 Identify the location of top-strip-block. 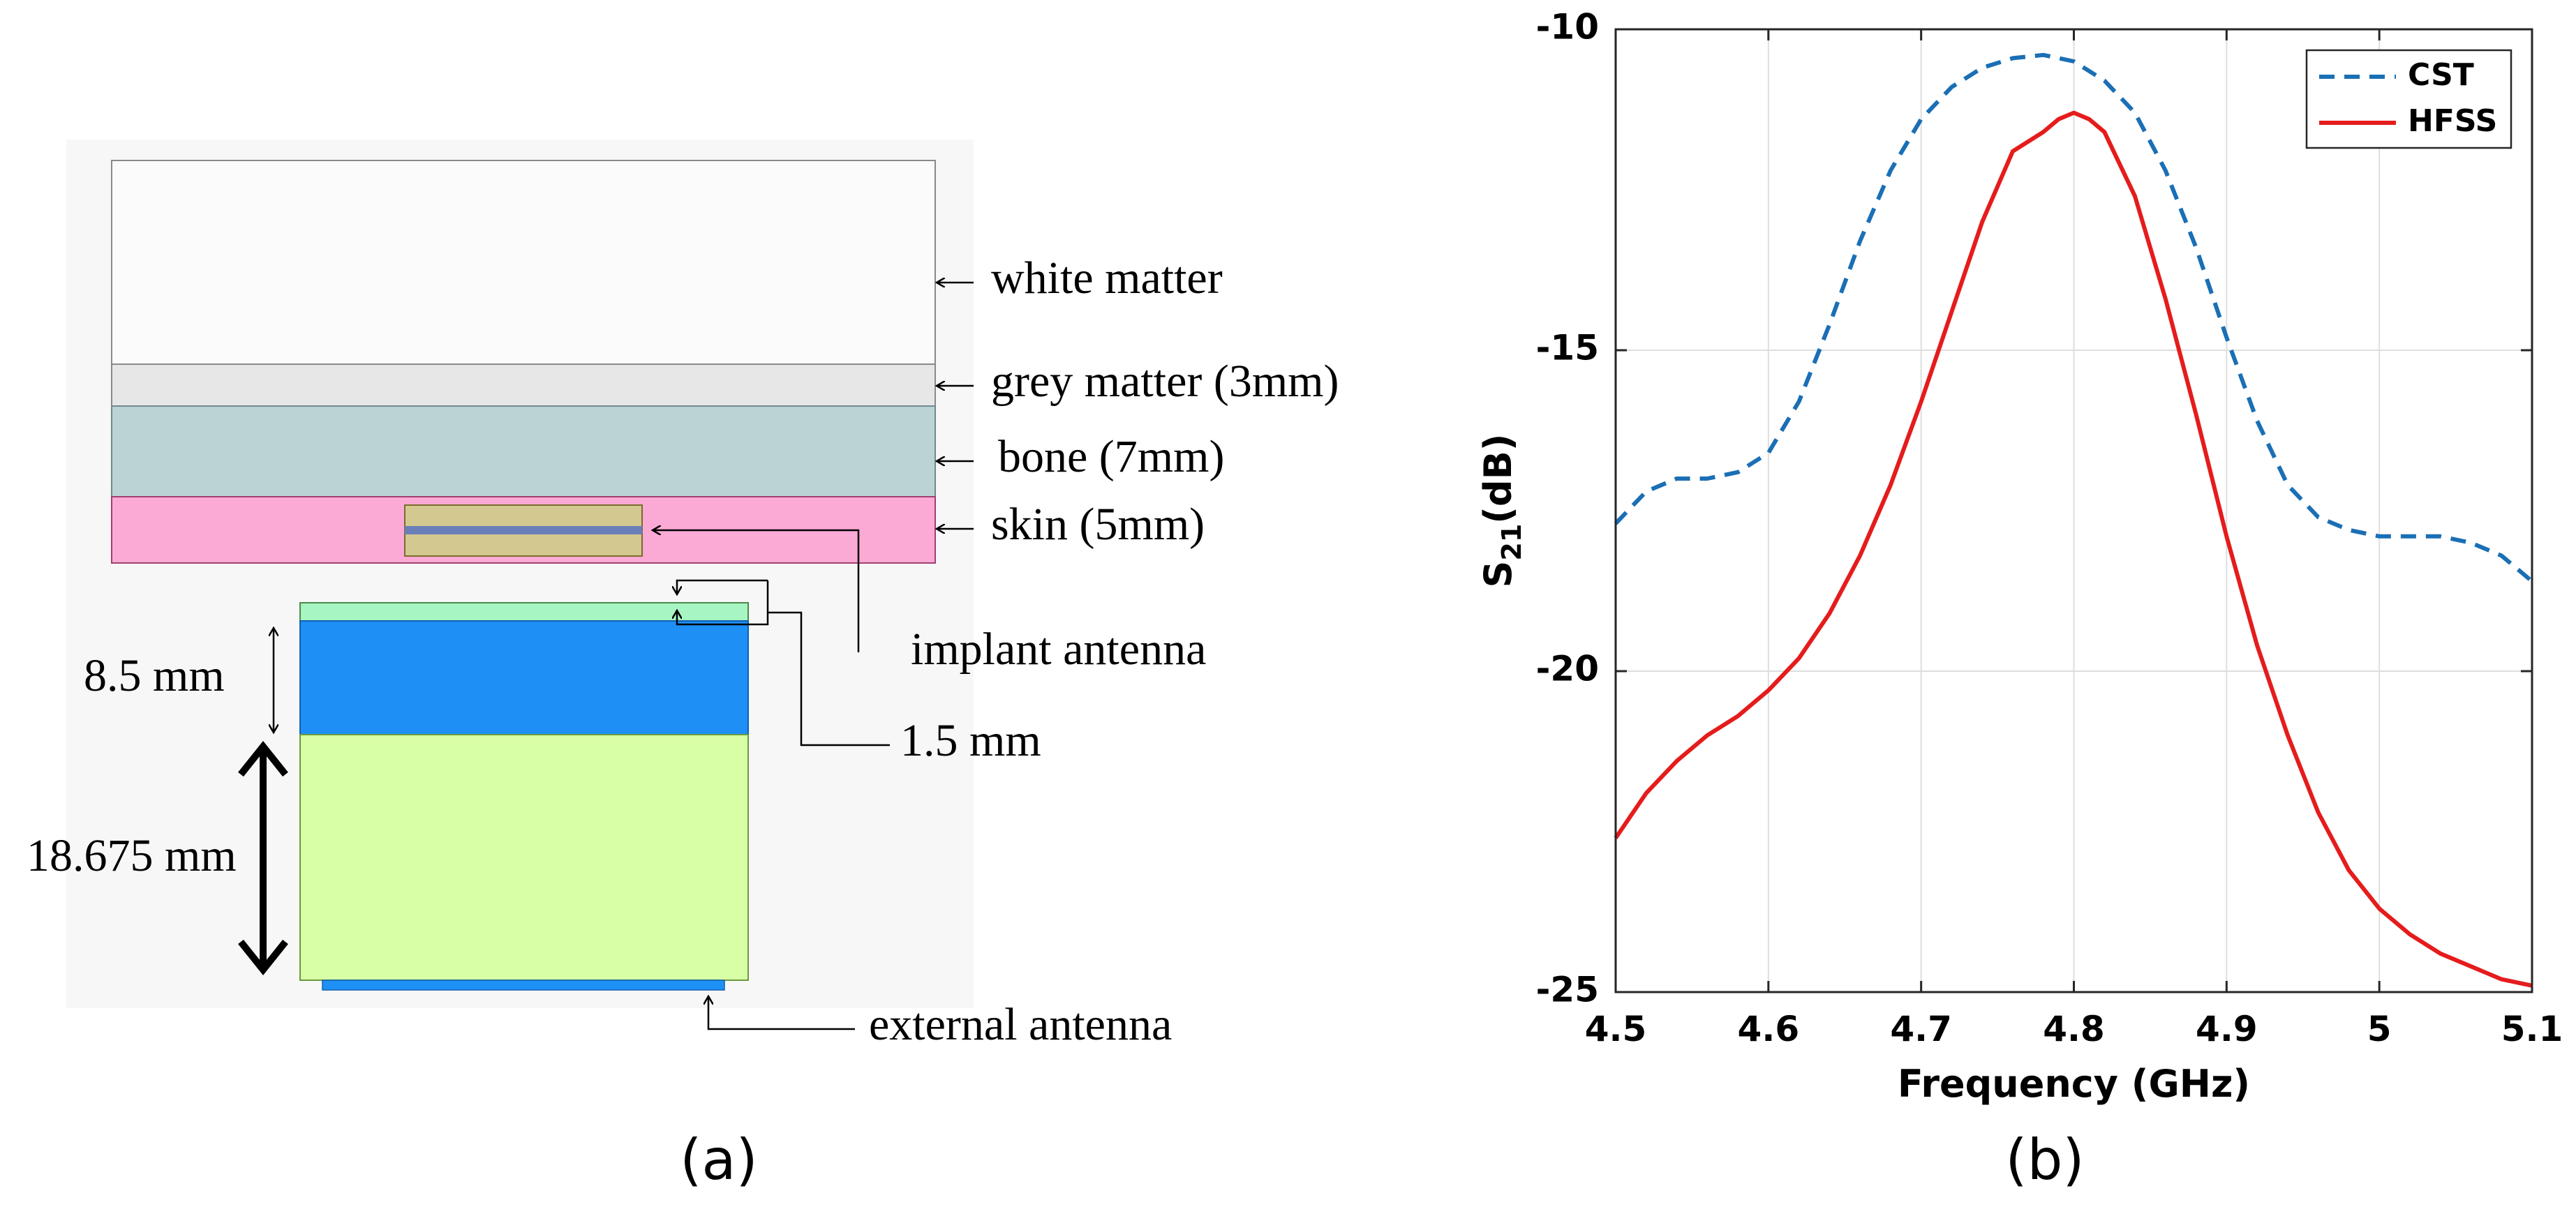
(524, 612).